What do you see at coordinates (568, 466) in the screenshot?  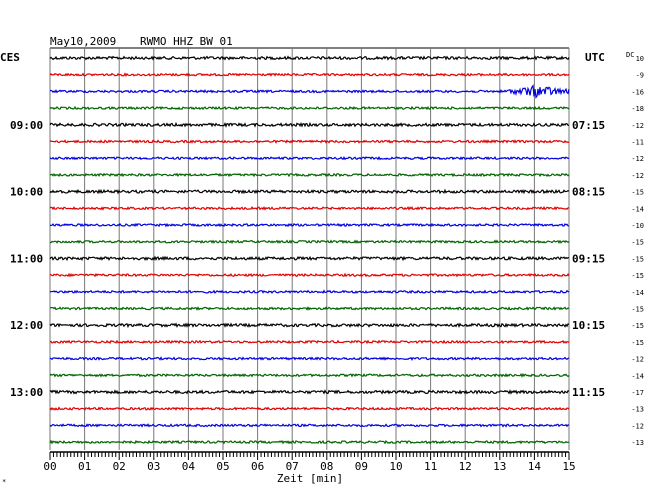 I see `x-tick-label: 15` at bounding box center [568, 466].